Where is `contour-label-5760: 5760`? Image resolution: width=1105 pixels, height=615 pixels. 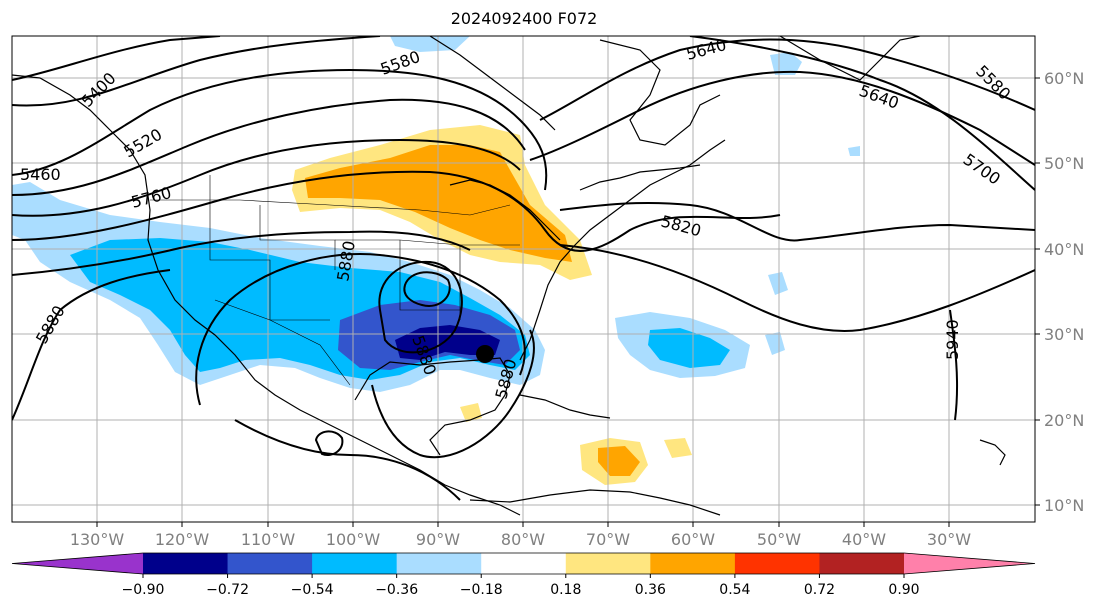
contour-label-5760: 5760 is located at coordinates (151, 197).